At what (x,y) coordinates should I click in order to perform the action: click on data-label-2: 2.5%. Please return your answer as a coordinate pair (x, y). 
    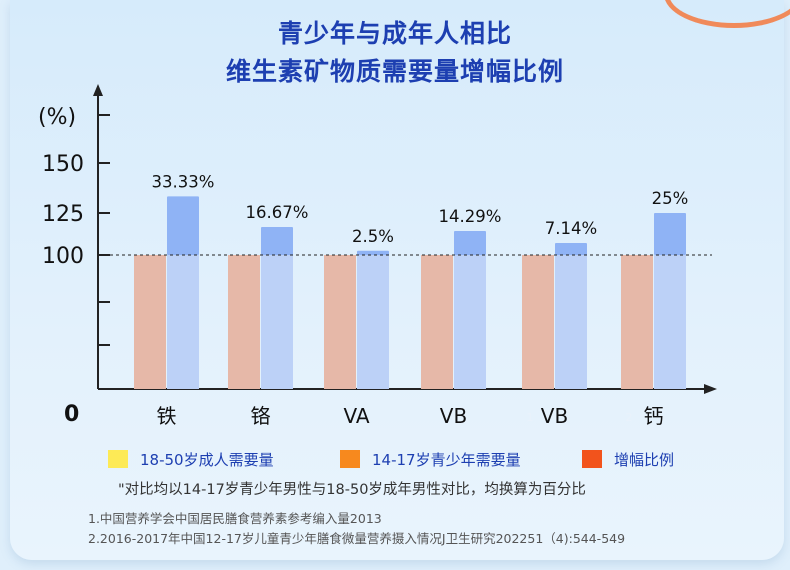
    Looking at the image, I should click on (373, 236).